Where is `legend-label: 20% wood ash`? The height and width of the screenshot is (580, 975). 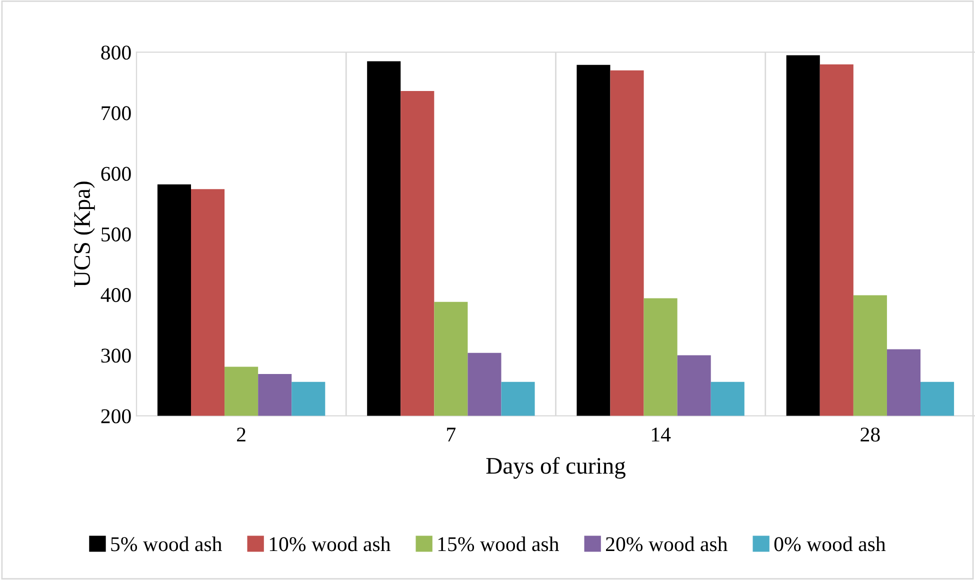 legend-label: 20% wood ash is located at coordinates (667, 544).